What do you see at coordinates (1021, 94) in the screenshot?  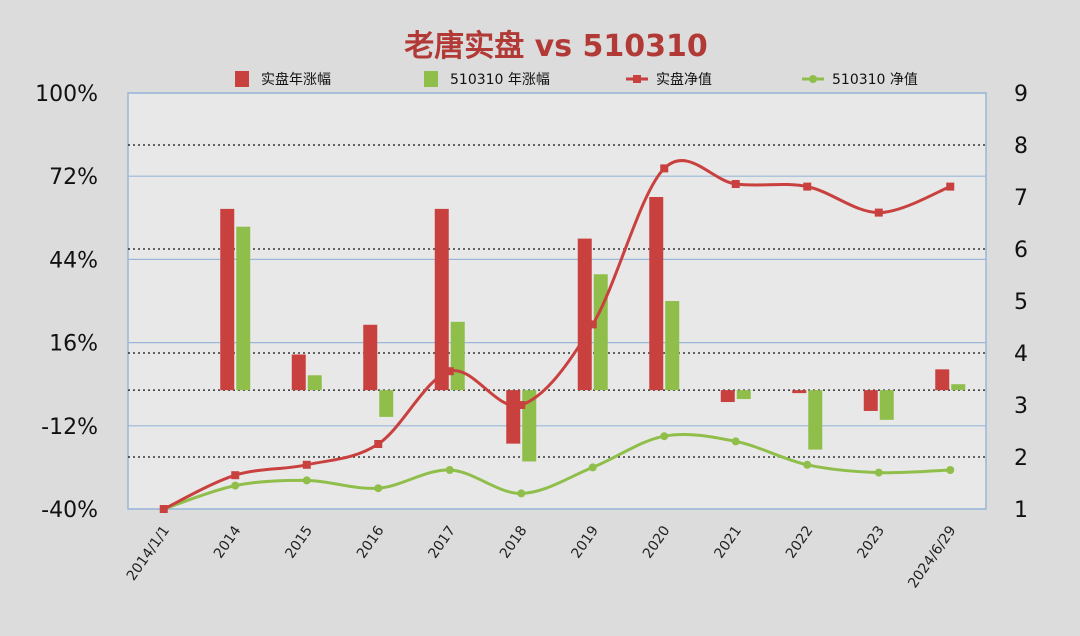 I see `ytick-right: 9` at bounding box center [1021, 94].